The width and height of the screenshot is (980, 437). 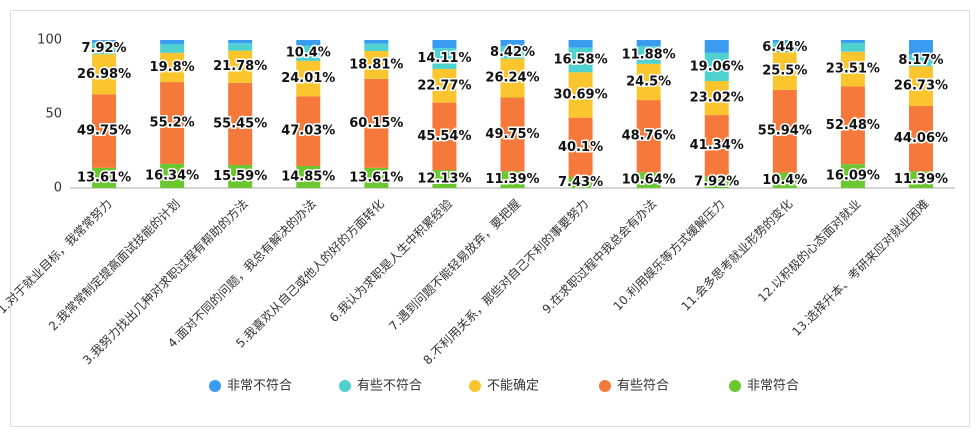 What do you see at coordinates (57, 256) in the screenshot?
I see `x-tick-label: 1.对于就业目标，我常常努力` at bounding box center [57, 256].